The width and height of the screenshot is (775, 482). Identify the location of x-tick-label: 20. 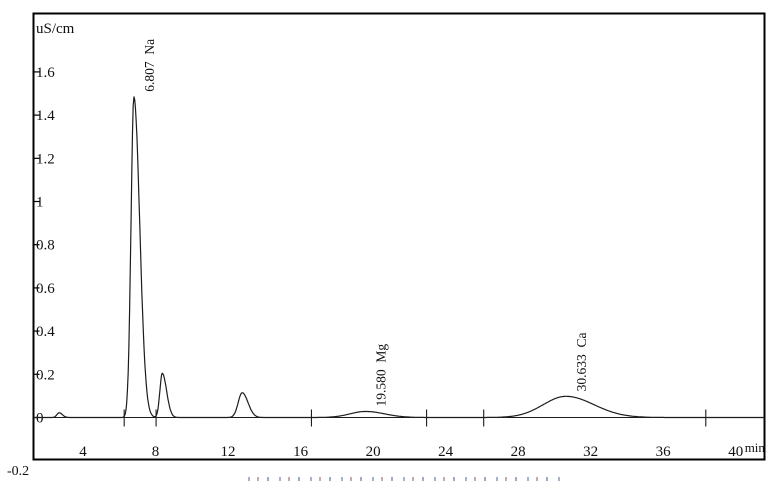
(373, 452).